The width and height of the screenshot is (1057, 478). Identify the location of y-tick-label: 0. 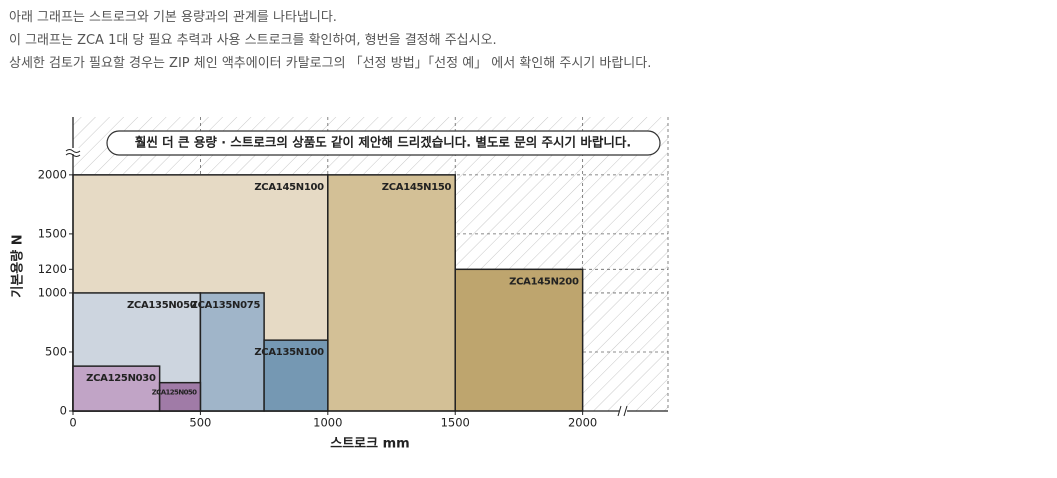
(63, 411).